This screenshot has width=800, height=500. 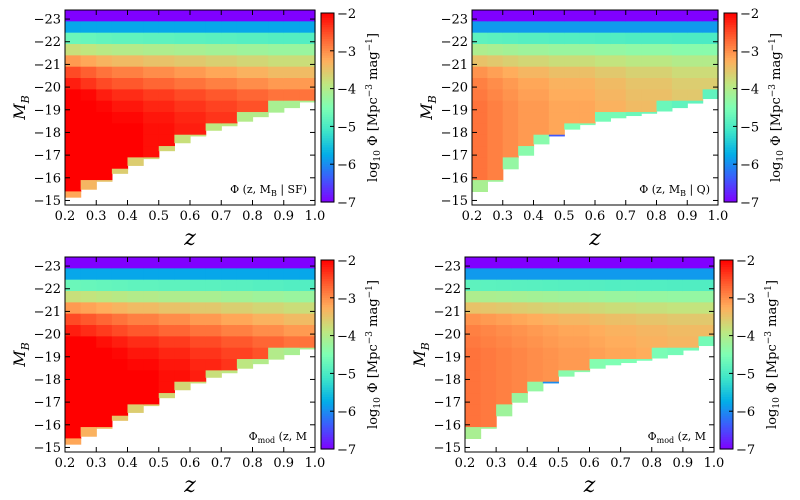 I want to click on y-tick-label: −23, so click(x=447, y=267).